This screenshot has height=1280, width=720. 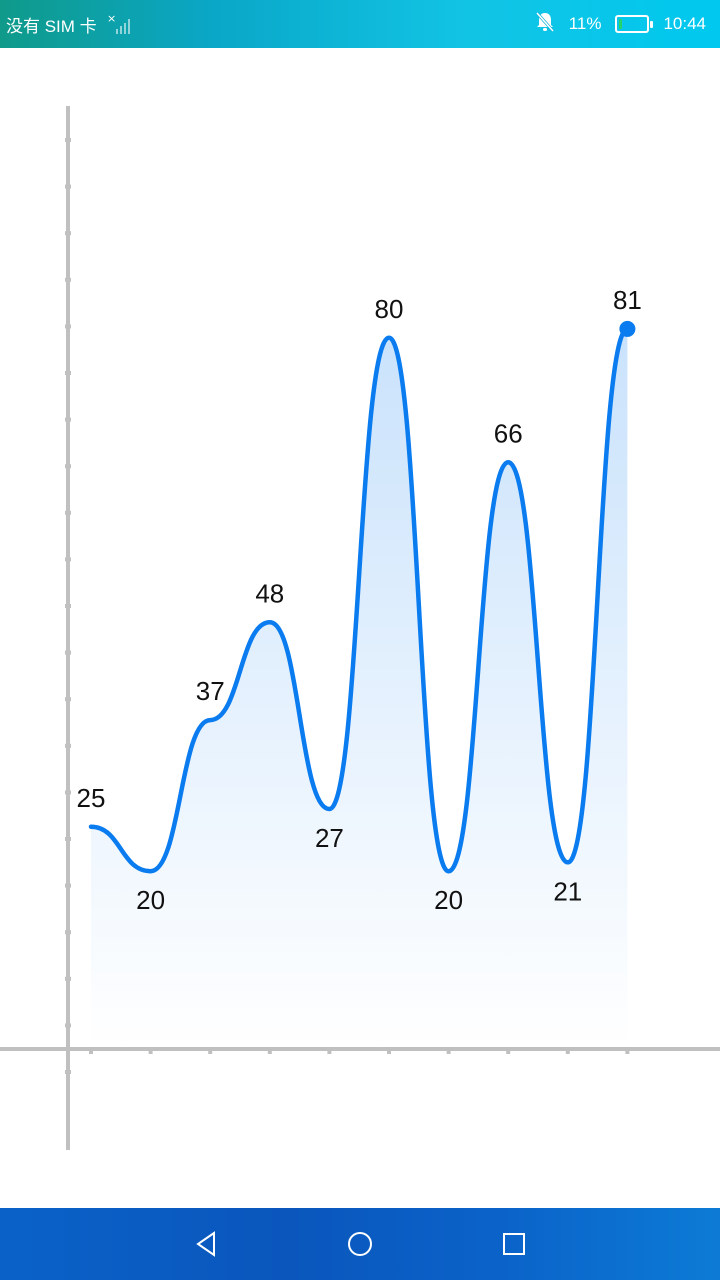 I want to click on data-label: 80, so click(x=389, y=309).